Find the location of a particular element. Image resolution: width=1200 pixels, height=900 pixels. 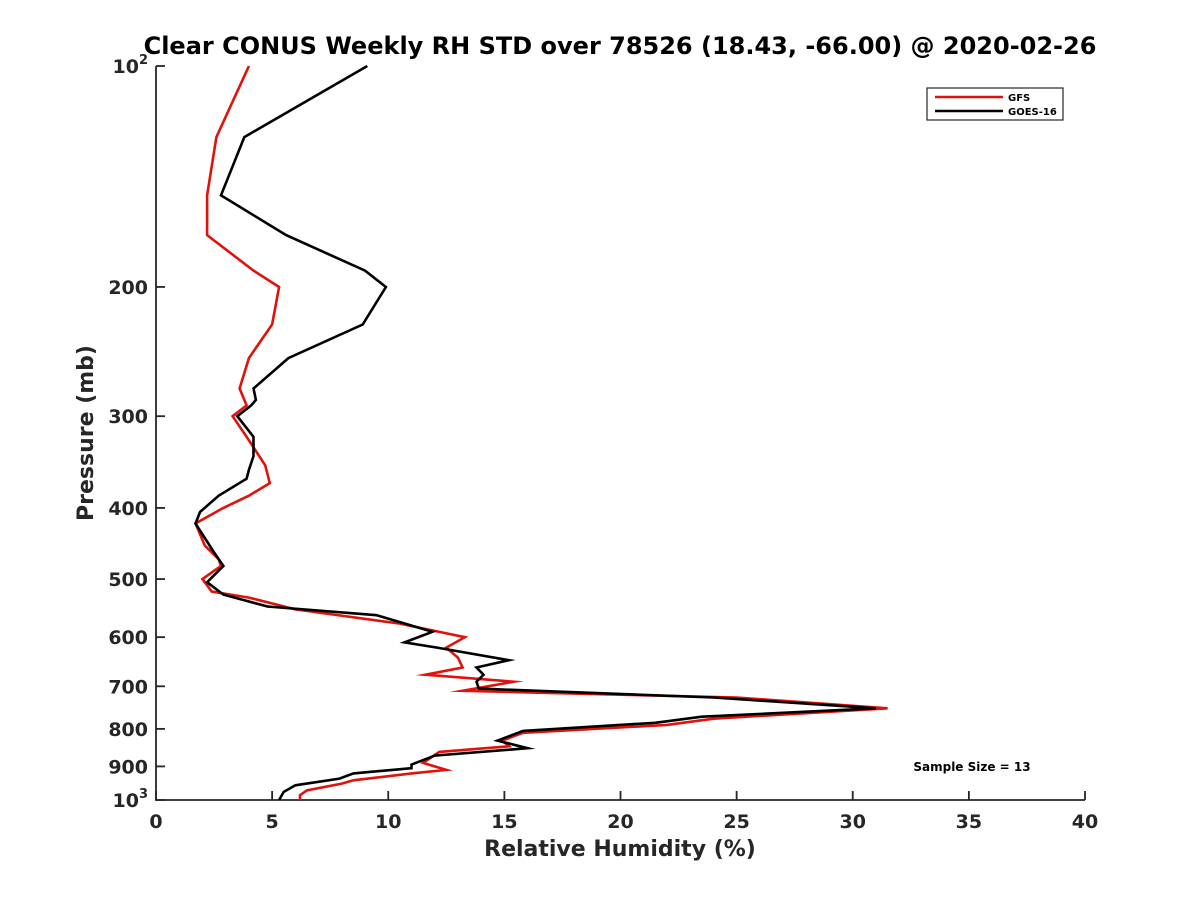

y-tick-label: 800 is located at coordinates (128, 730).